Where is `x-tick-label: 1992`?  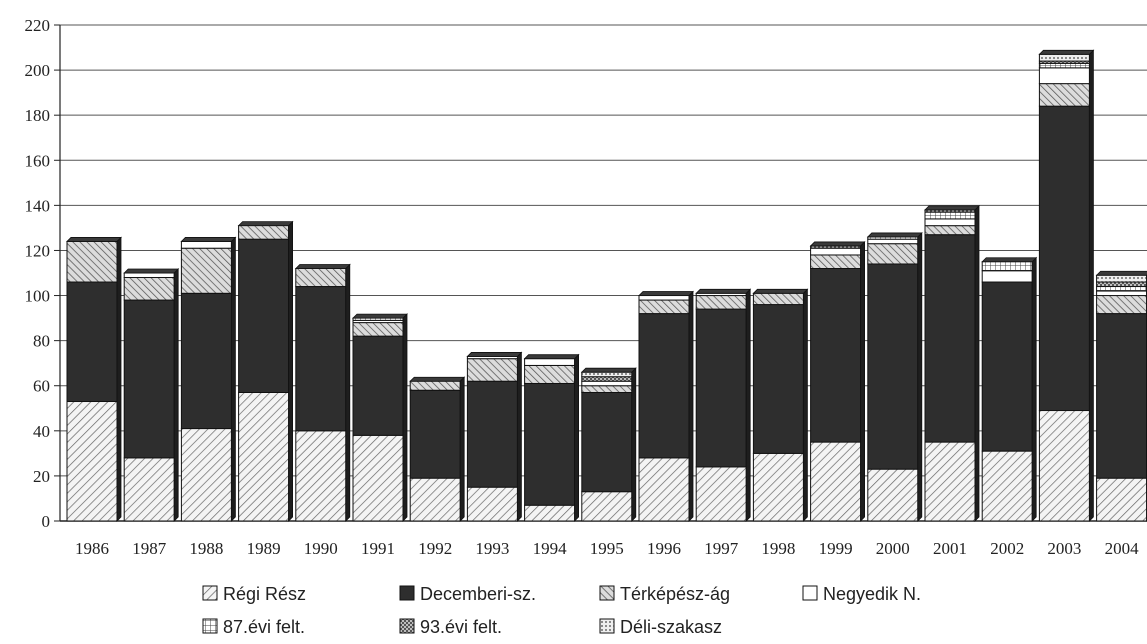
x-tick-label: 1992 is located at coordinates (435, 548).